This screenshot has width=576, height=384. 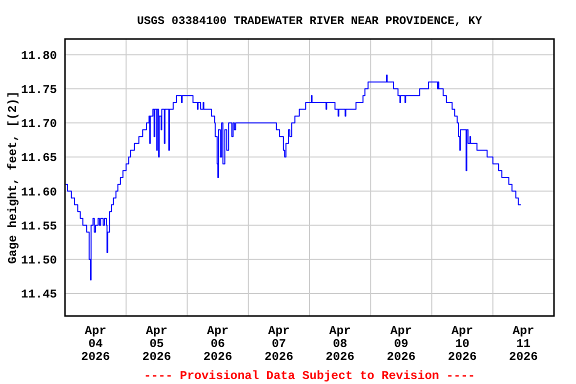 What do you see at coordinates (95, 344) in the screenshot?
I see `x-tick-label: Apr 04 2026` at bounding box center [95, 344].